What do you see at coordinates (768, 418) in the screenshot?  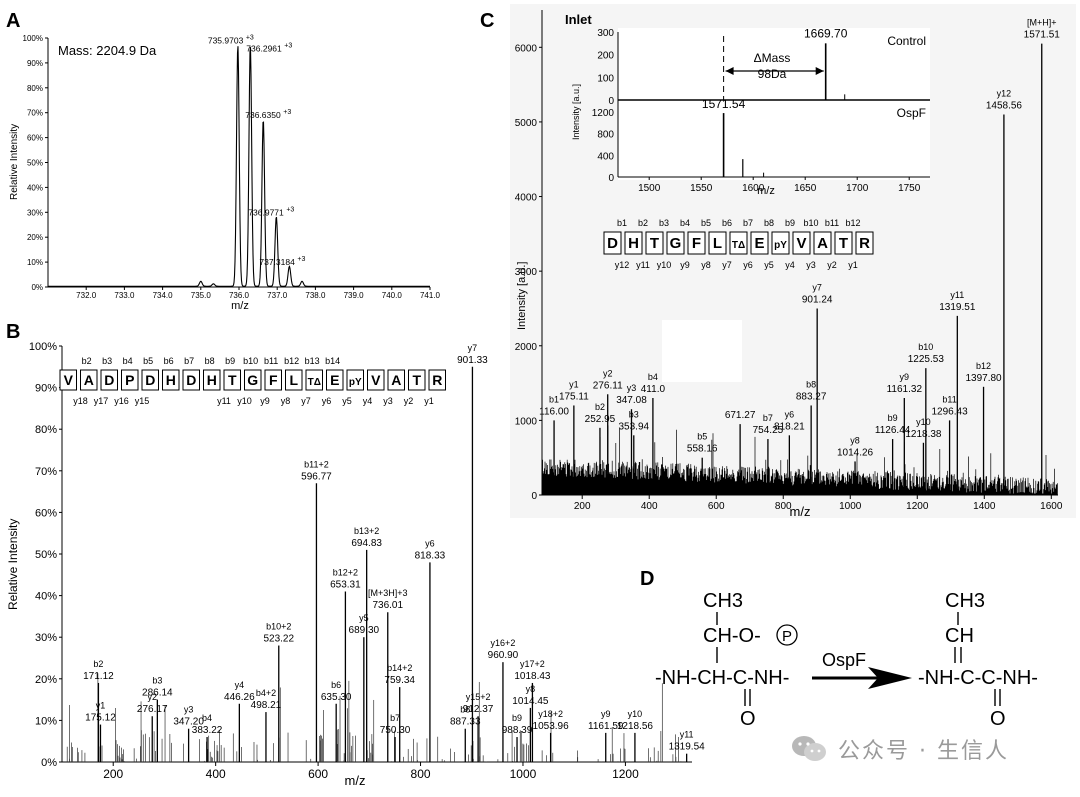 I see `c-peak-ion: b7` at bounding box center [768, 418].